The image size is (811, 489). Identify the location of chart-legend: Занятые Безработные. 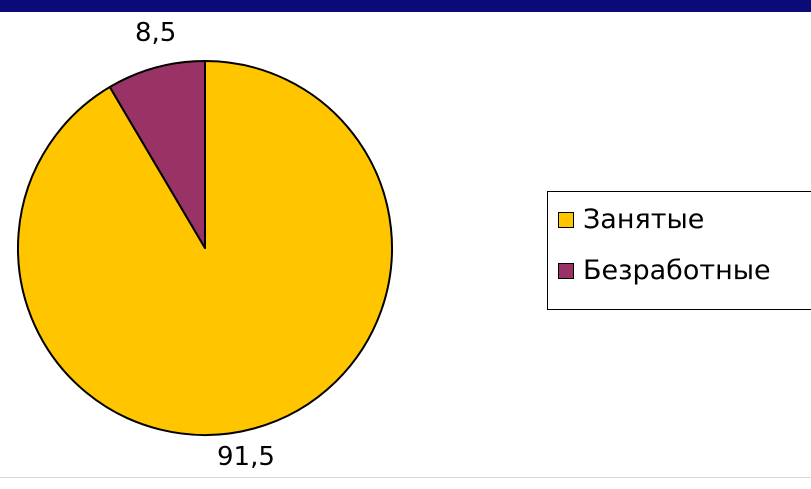
(679, 250).